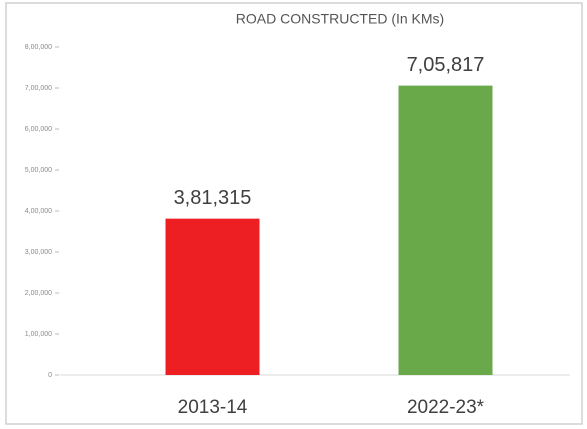 The height and width of the screenshot is (429, 587). Describe the element at coordinates (38, 170) in the screenshot. I see `y-tick-label: 5,00,000` at that location.